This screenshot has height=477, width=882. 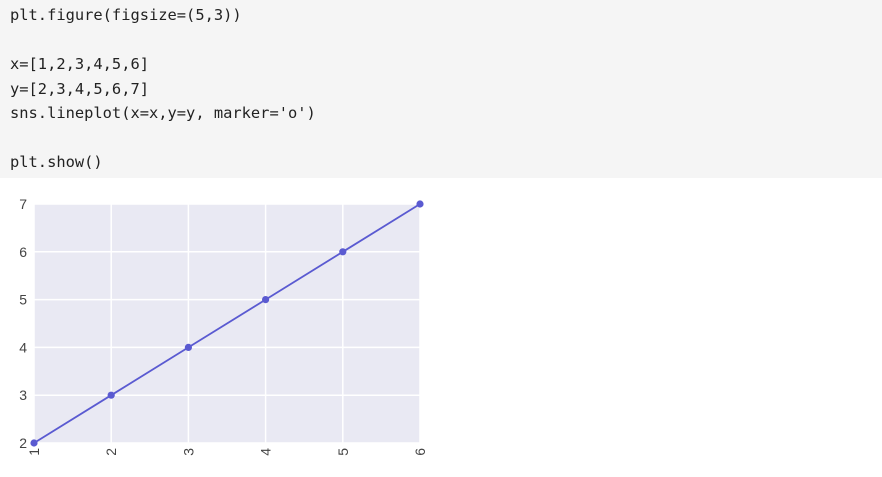 What do you see at coordinates (188, 452) in the screenshot?
I see `x-tick-label: 3` at bounding box center [188, 452].